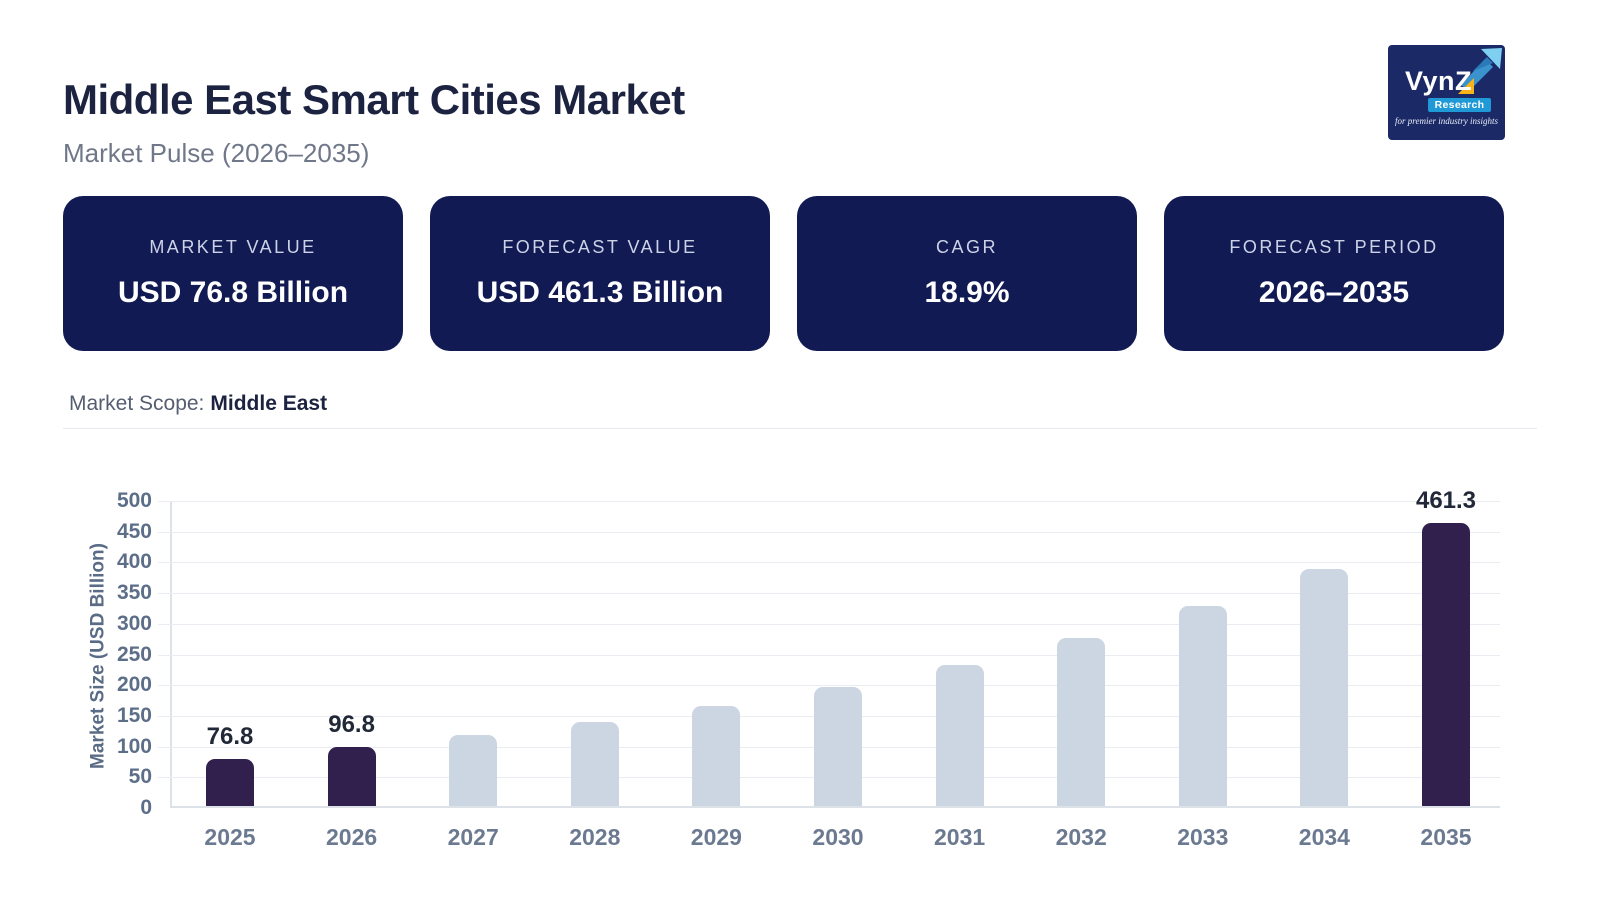  I want to click on bar-value-label: 461.3, so click(1446, 500).